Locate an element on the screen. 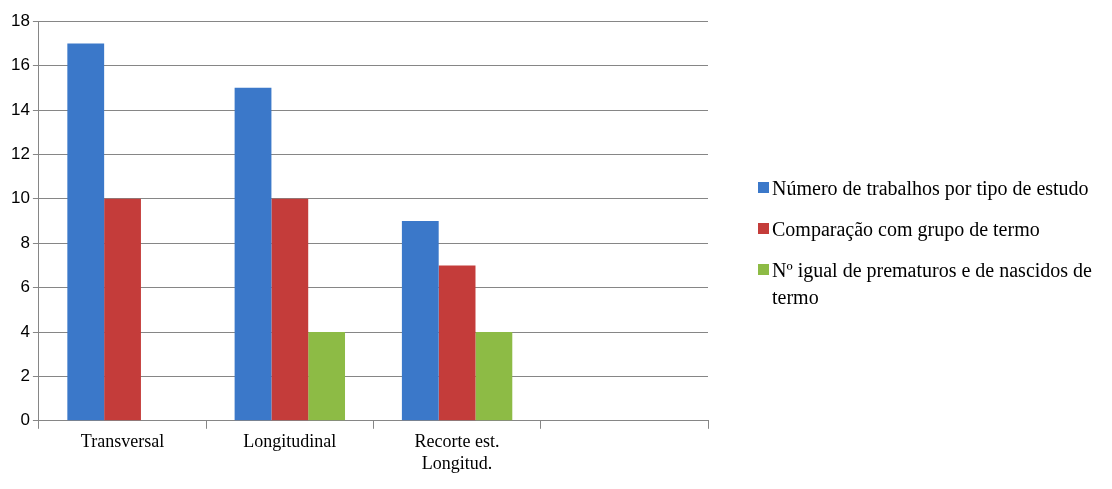 The width and height of the screenshot is (1112, 489). x-tick-label: Transversal is located at coordinates (122, 441).